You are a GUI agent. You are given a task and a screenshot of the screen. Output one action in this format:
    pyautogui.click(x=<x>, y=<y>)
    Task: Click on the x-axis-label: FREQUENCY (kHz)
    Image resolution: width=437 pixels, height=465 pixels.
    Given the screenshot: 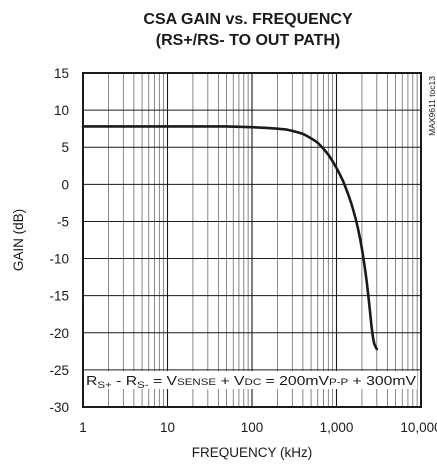 What is the action you would take?
    pyautogui.click(x=252, y=452)
    